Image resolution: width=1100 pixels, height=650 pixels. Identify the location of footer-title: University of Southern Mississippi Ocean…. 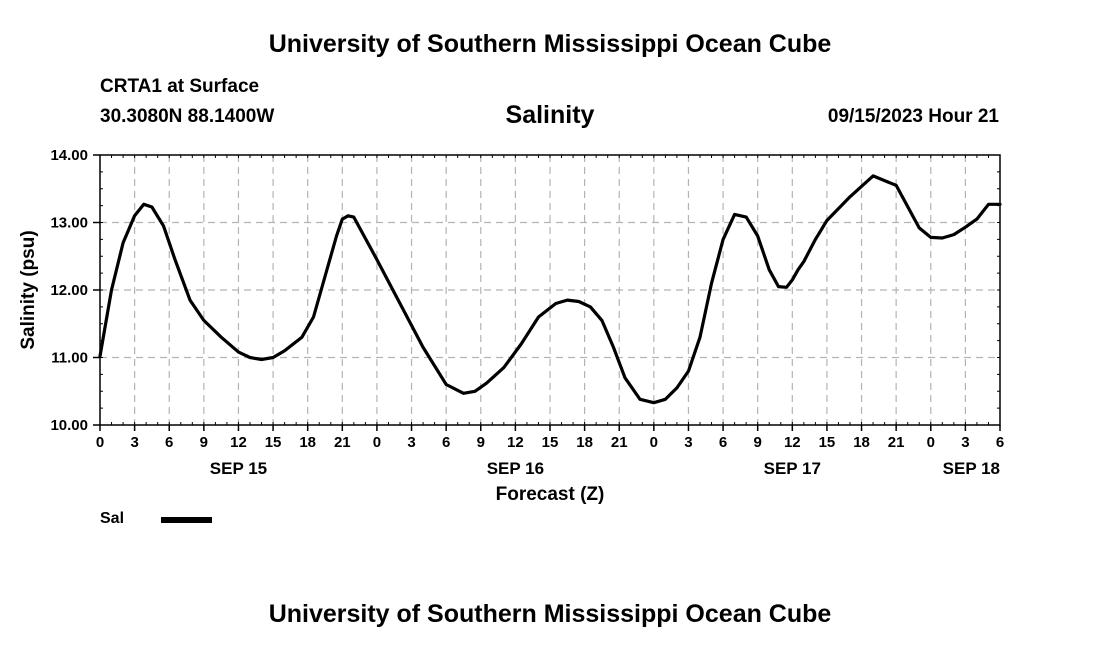
(550, 614).